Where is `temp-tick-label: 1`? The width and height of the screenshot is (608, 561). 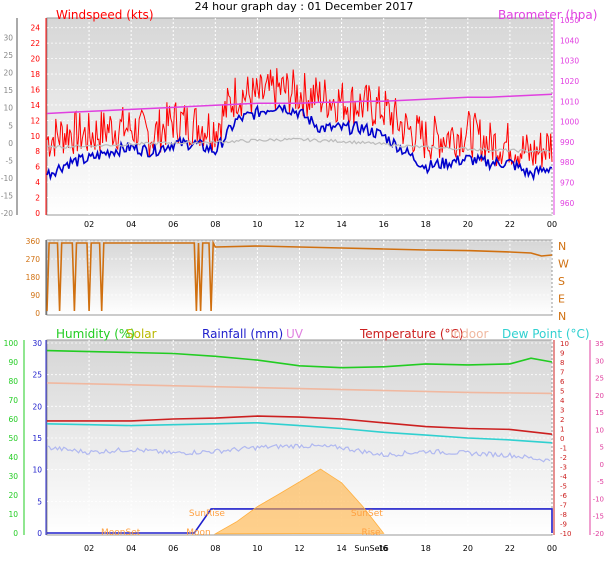 temp-tick-label: 1 is located at coordinates (562, 430).